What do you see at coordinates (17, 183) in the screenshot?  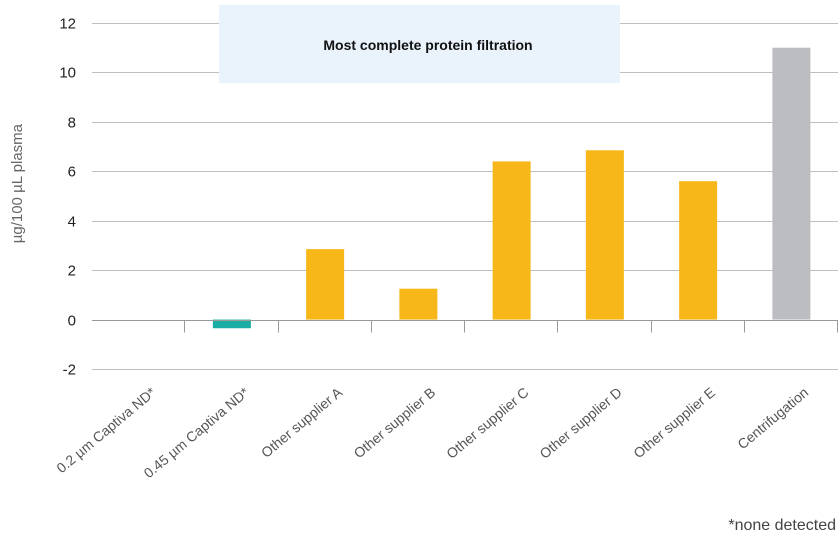 I see `y-axis-title: µg/100 µL plasma` at bounding box center [17, 183].